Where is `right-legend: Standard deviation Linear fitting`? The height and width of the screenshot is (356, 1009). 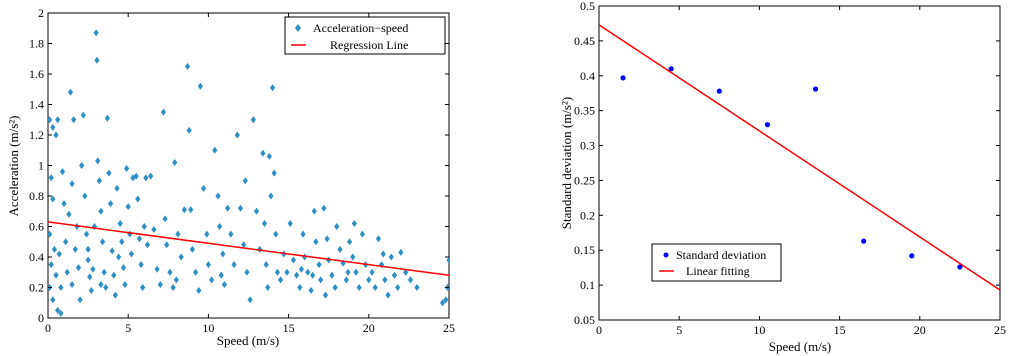
right-legend: Standard deviation Linear fitting is located at coordinates (716, 262).